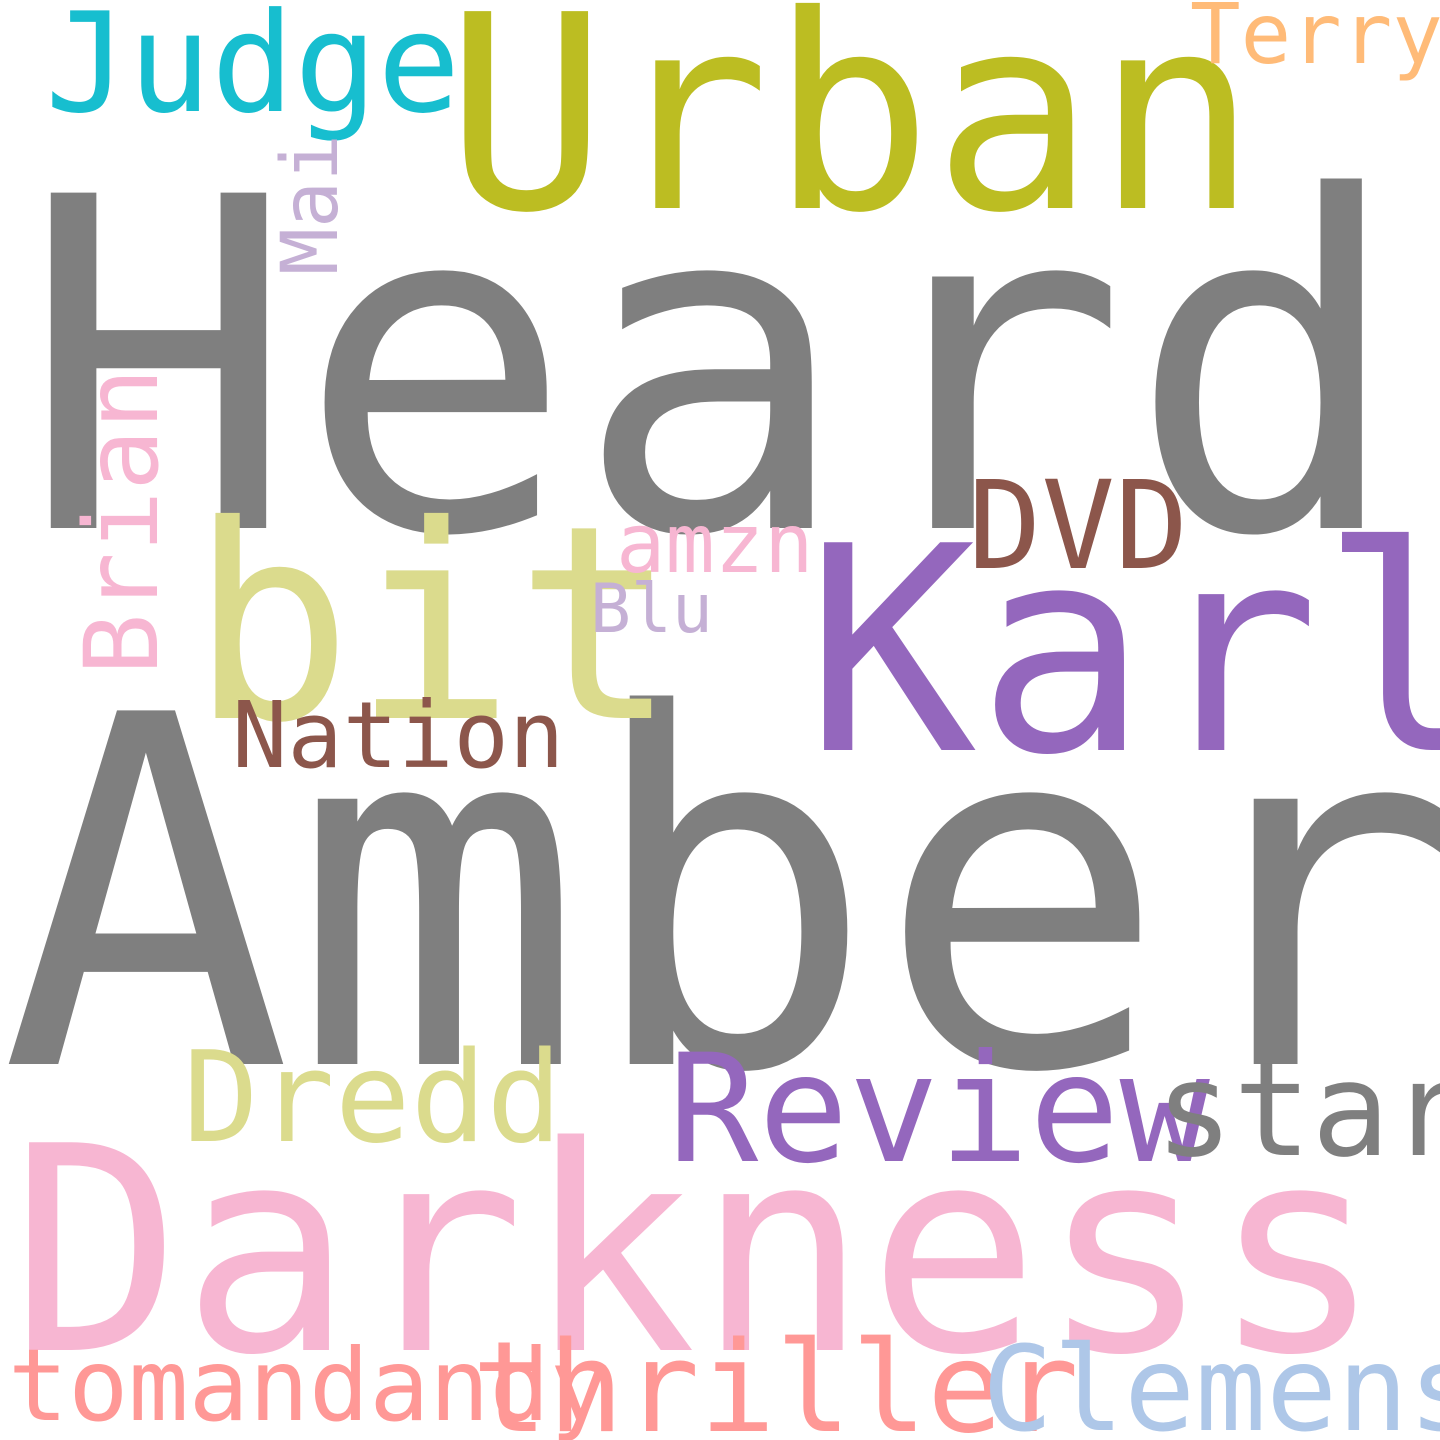 This screenshot has height=1440, width=1440. What do you see at coordinates (122, 521) in the screenshot?
I see `word-brian: Brian` at bounding box center [122, 521].